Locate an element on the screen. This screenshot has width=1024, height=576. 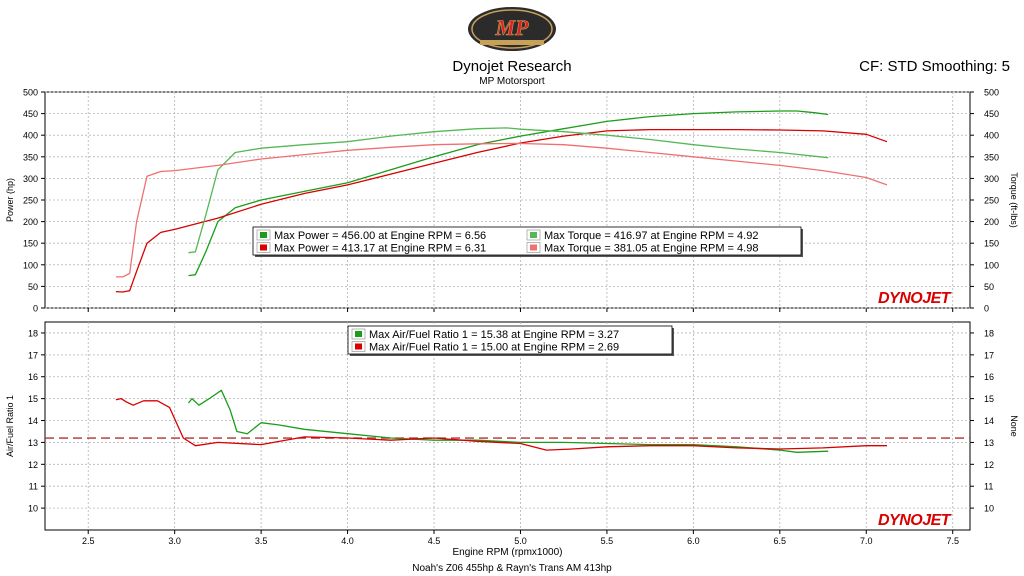
chart-subtitle: MP Motorsport is located at coordinates (512, 81).